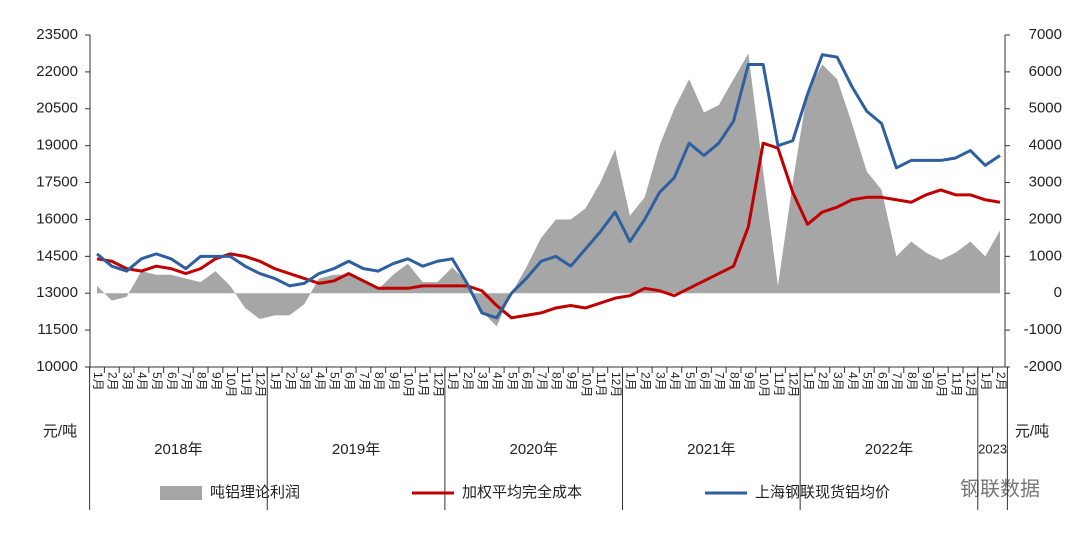 The height and width of the screenshot is (541, 1080). I want to click on y-tick-label: 10000, so click(57, 366).